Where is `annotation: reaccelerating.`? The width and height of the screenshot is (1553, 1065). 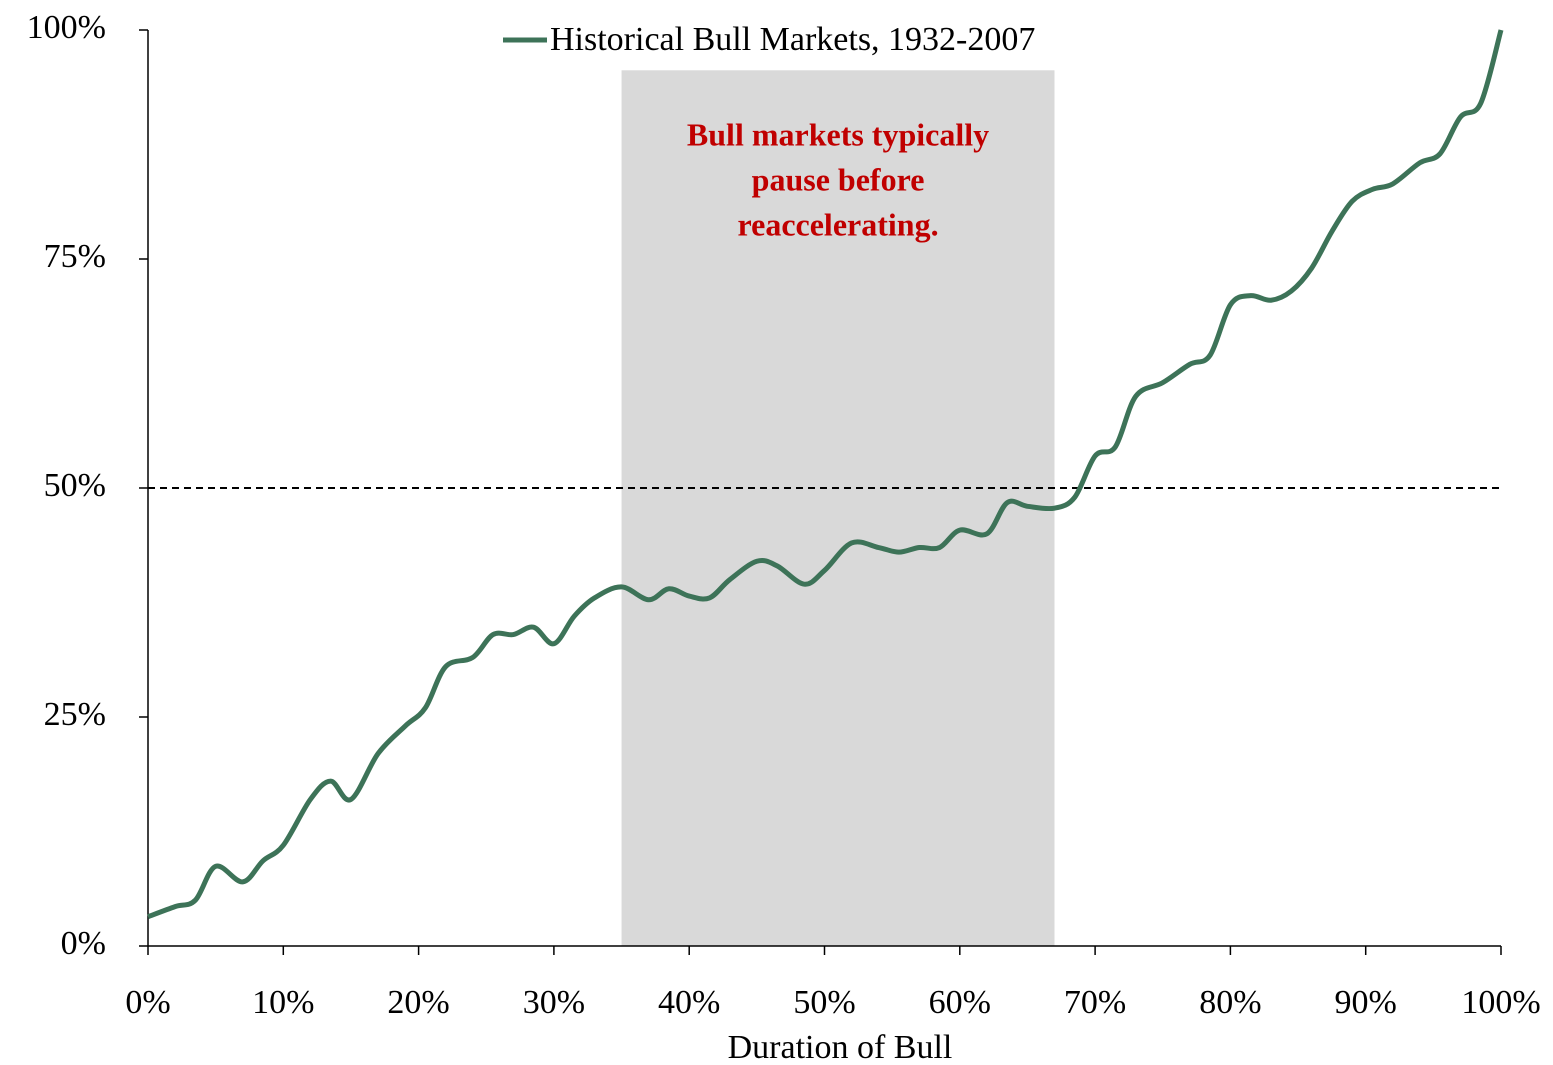 annotation: reaccelerating. is located at coordinates (837, 224).